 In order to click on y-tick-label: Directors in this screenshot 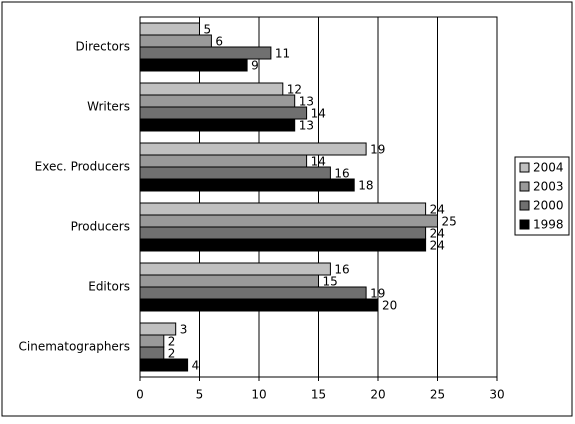, I will do `click(103, 47)`.